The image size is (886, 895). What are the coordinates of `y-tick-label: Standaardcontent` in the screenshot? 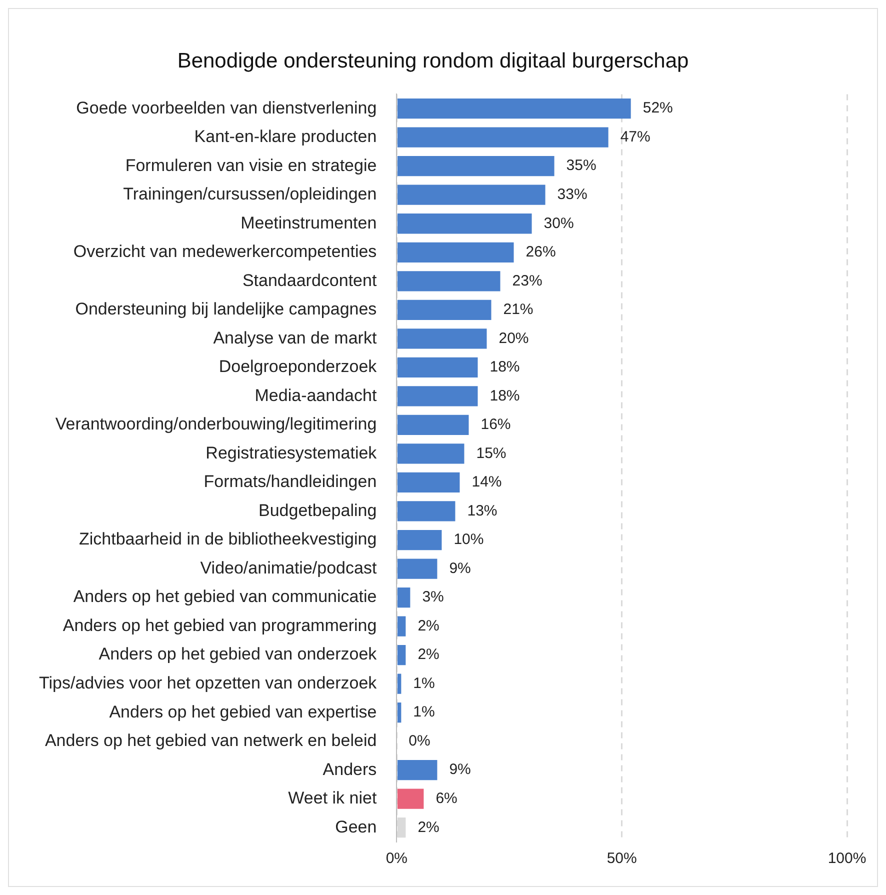 It's located at (309, 280).